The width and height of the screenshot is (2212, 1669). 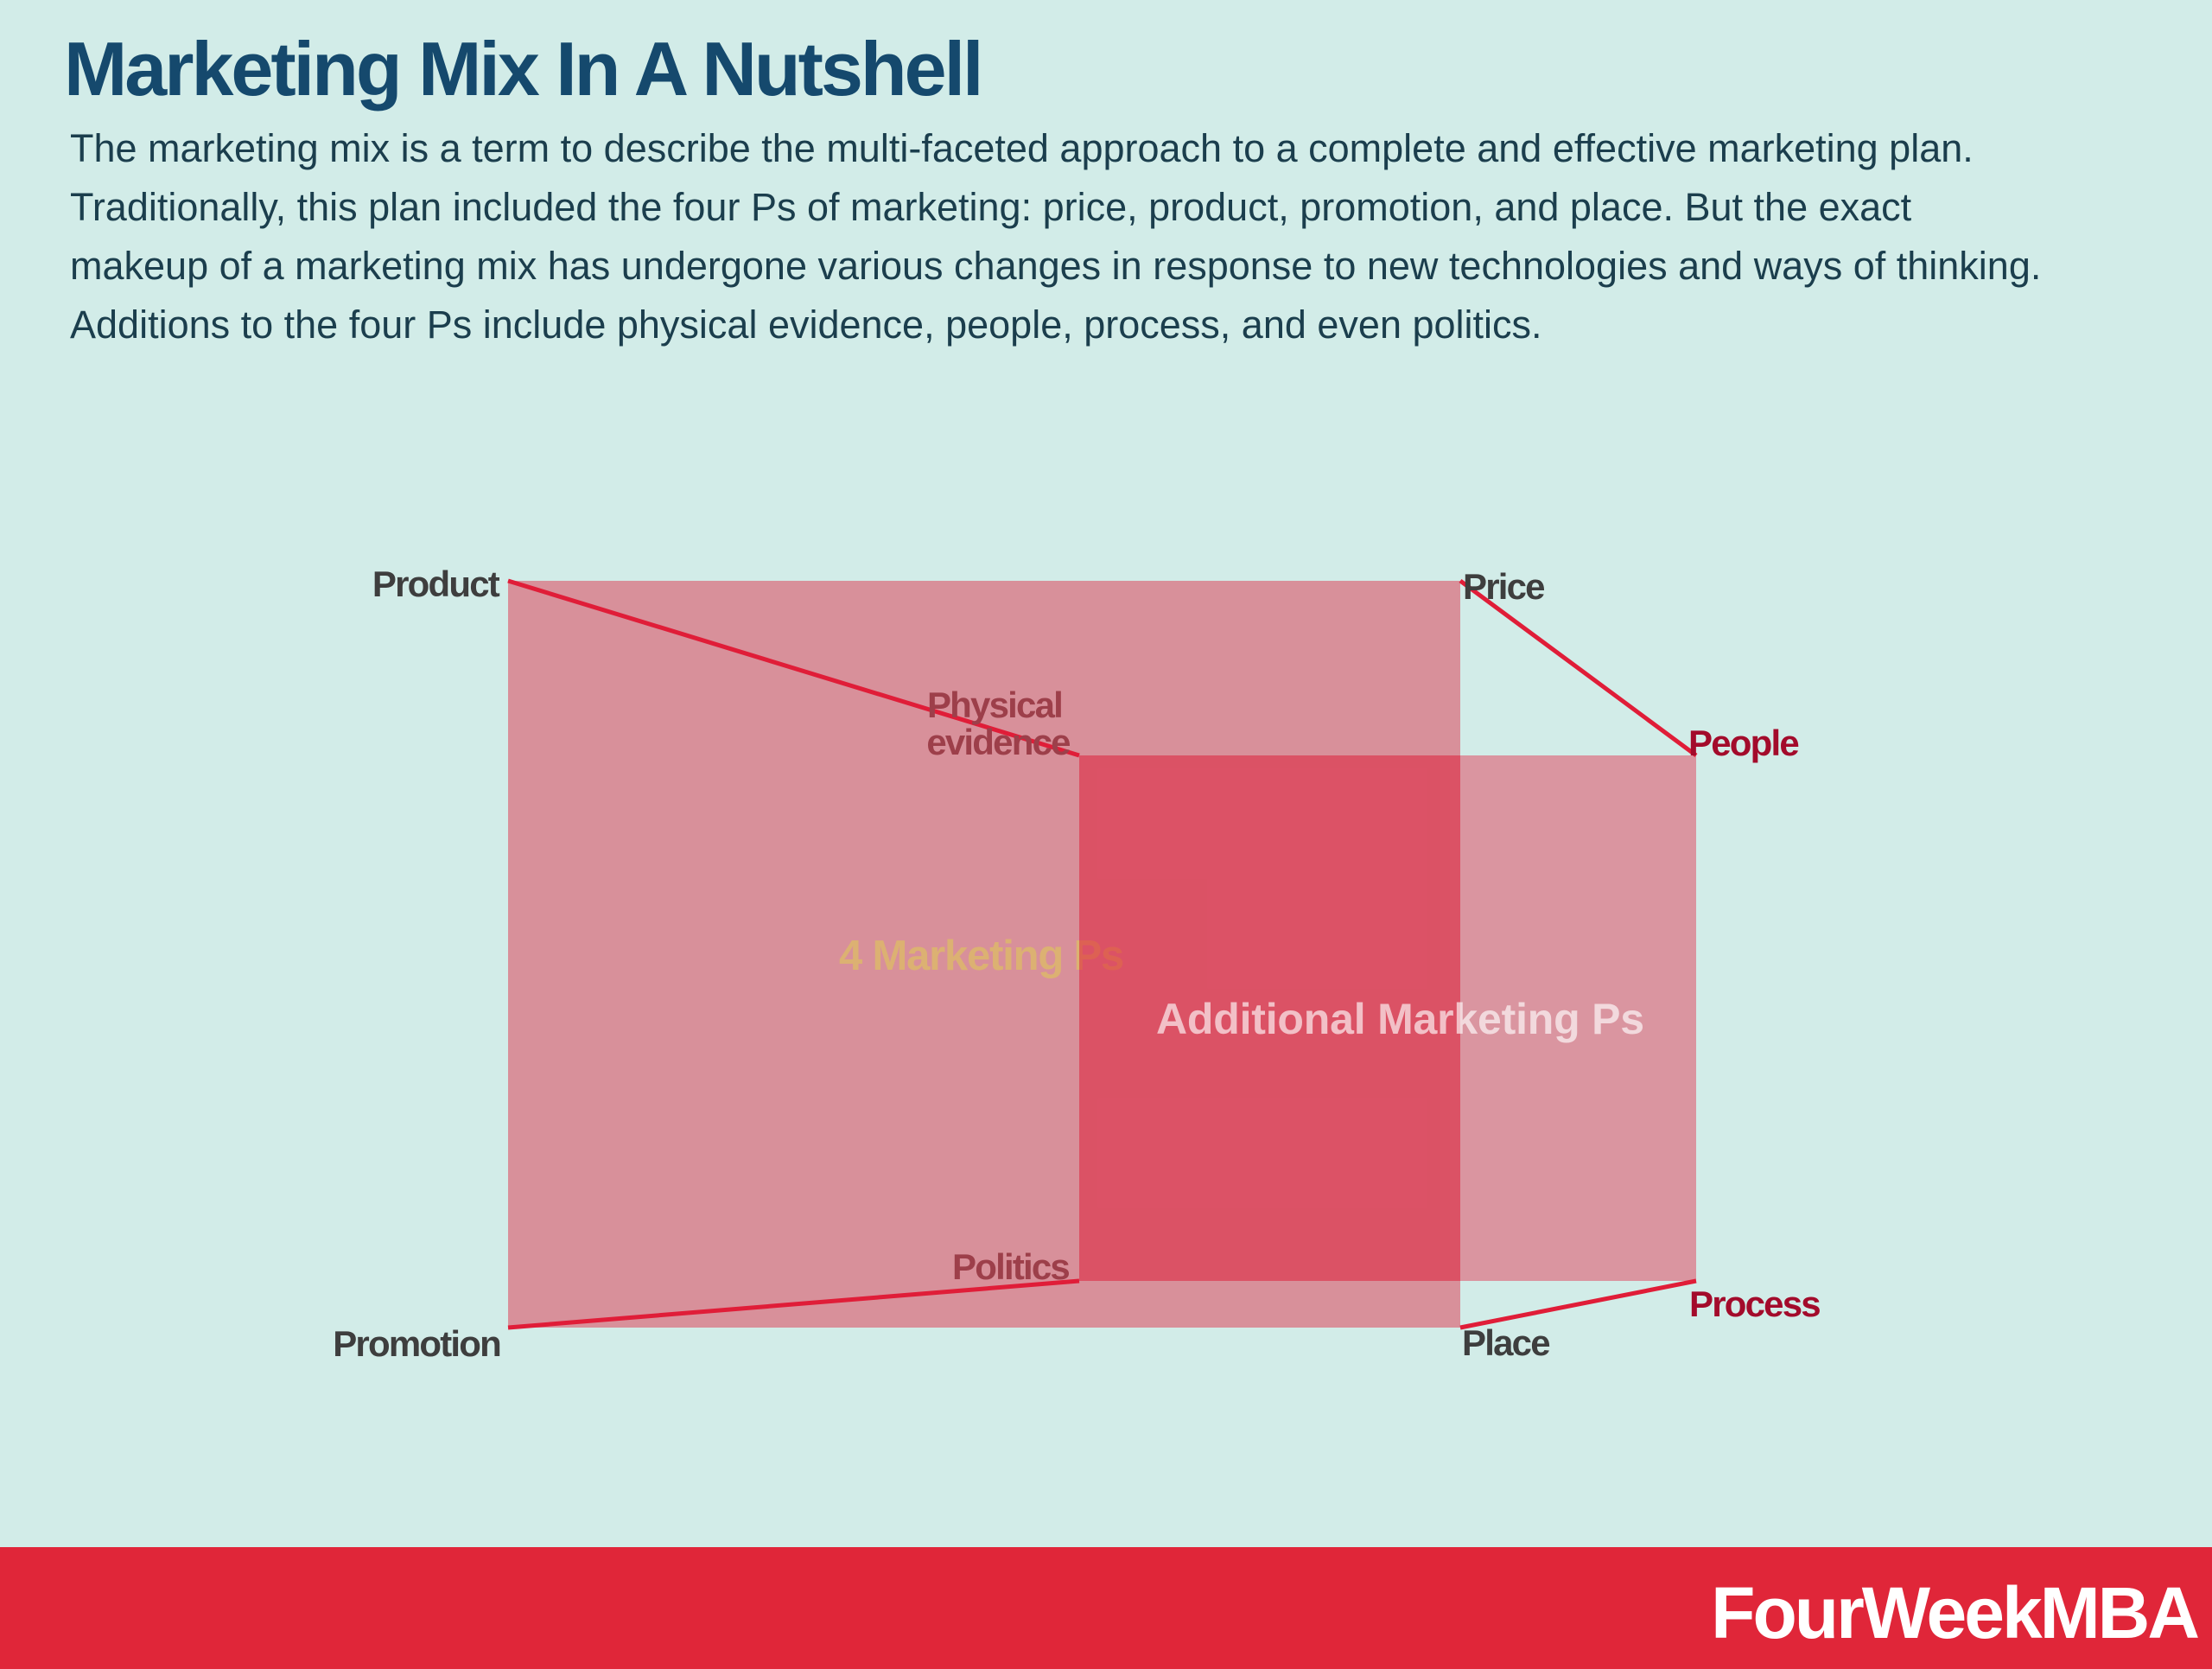 What do you see at coordinates (436, 584) in the screenshot?
I see `svg-text: Product` at bounding box center [436, 584].